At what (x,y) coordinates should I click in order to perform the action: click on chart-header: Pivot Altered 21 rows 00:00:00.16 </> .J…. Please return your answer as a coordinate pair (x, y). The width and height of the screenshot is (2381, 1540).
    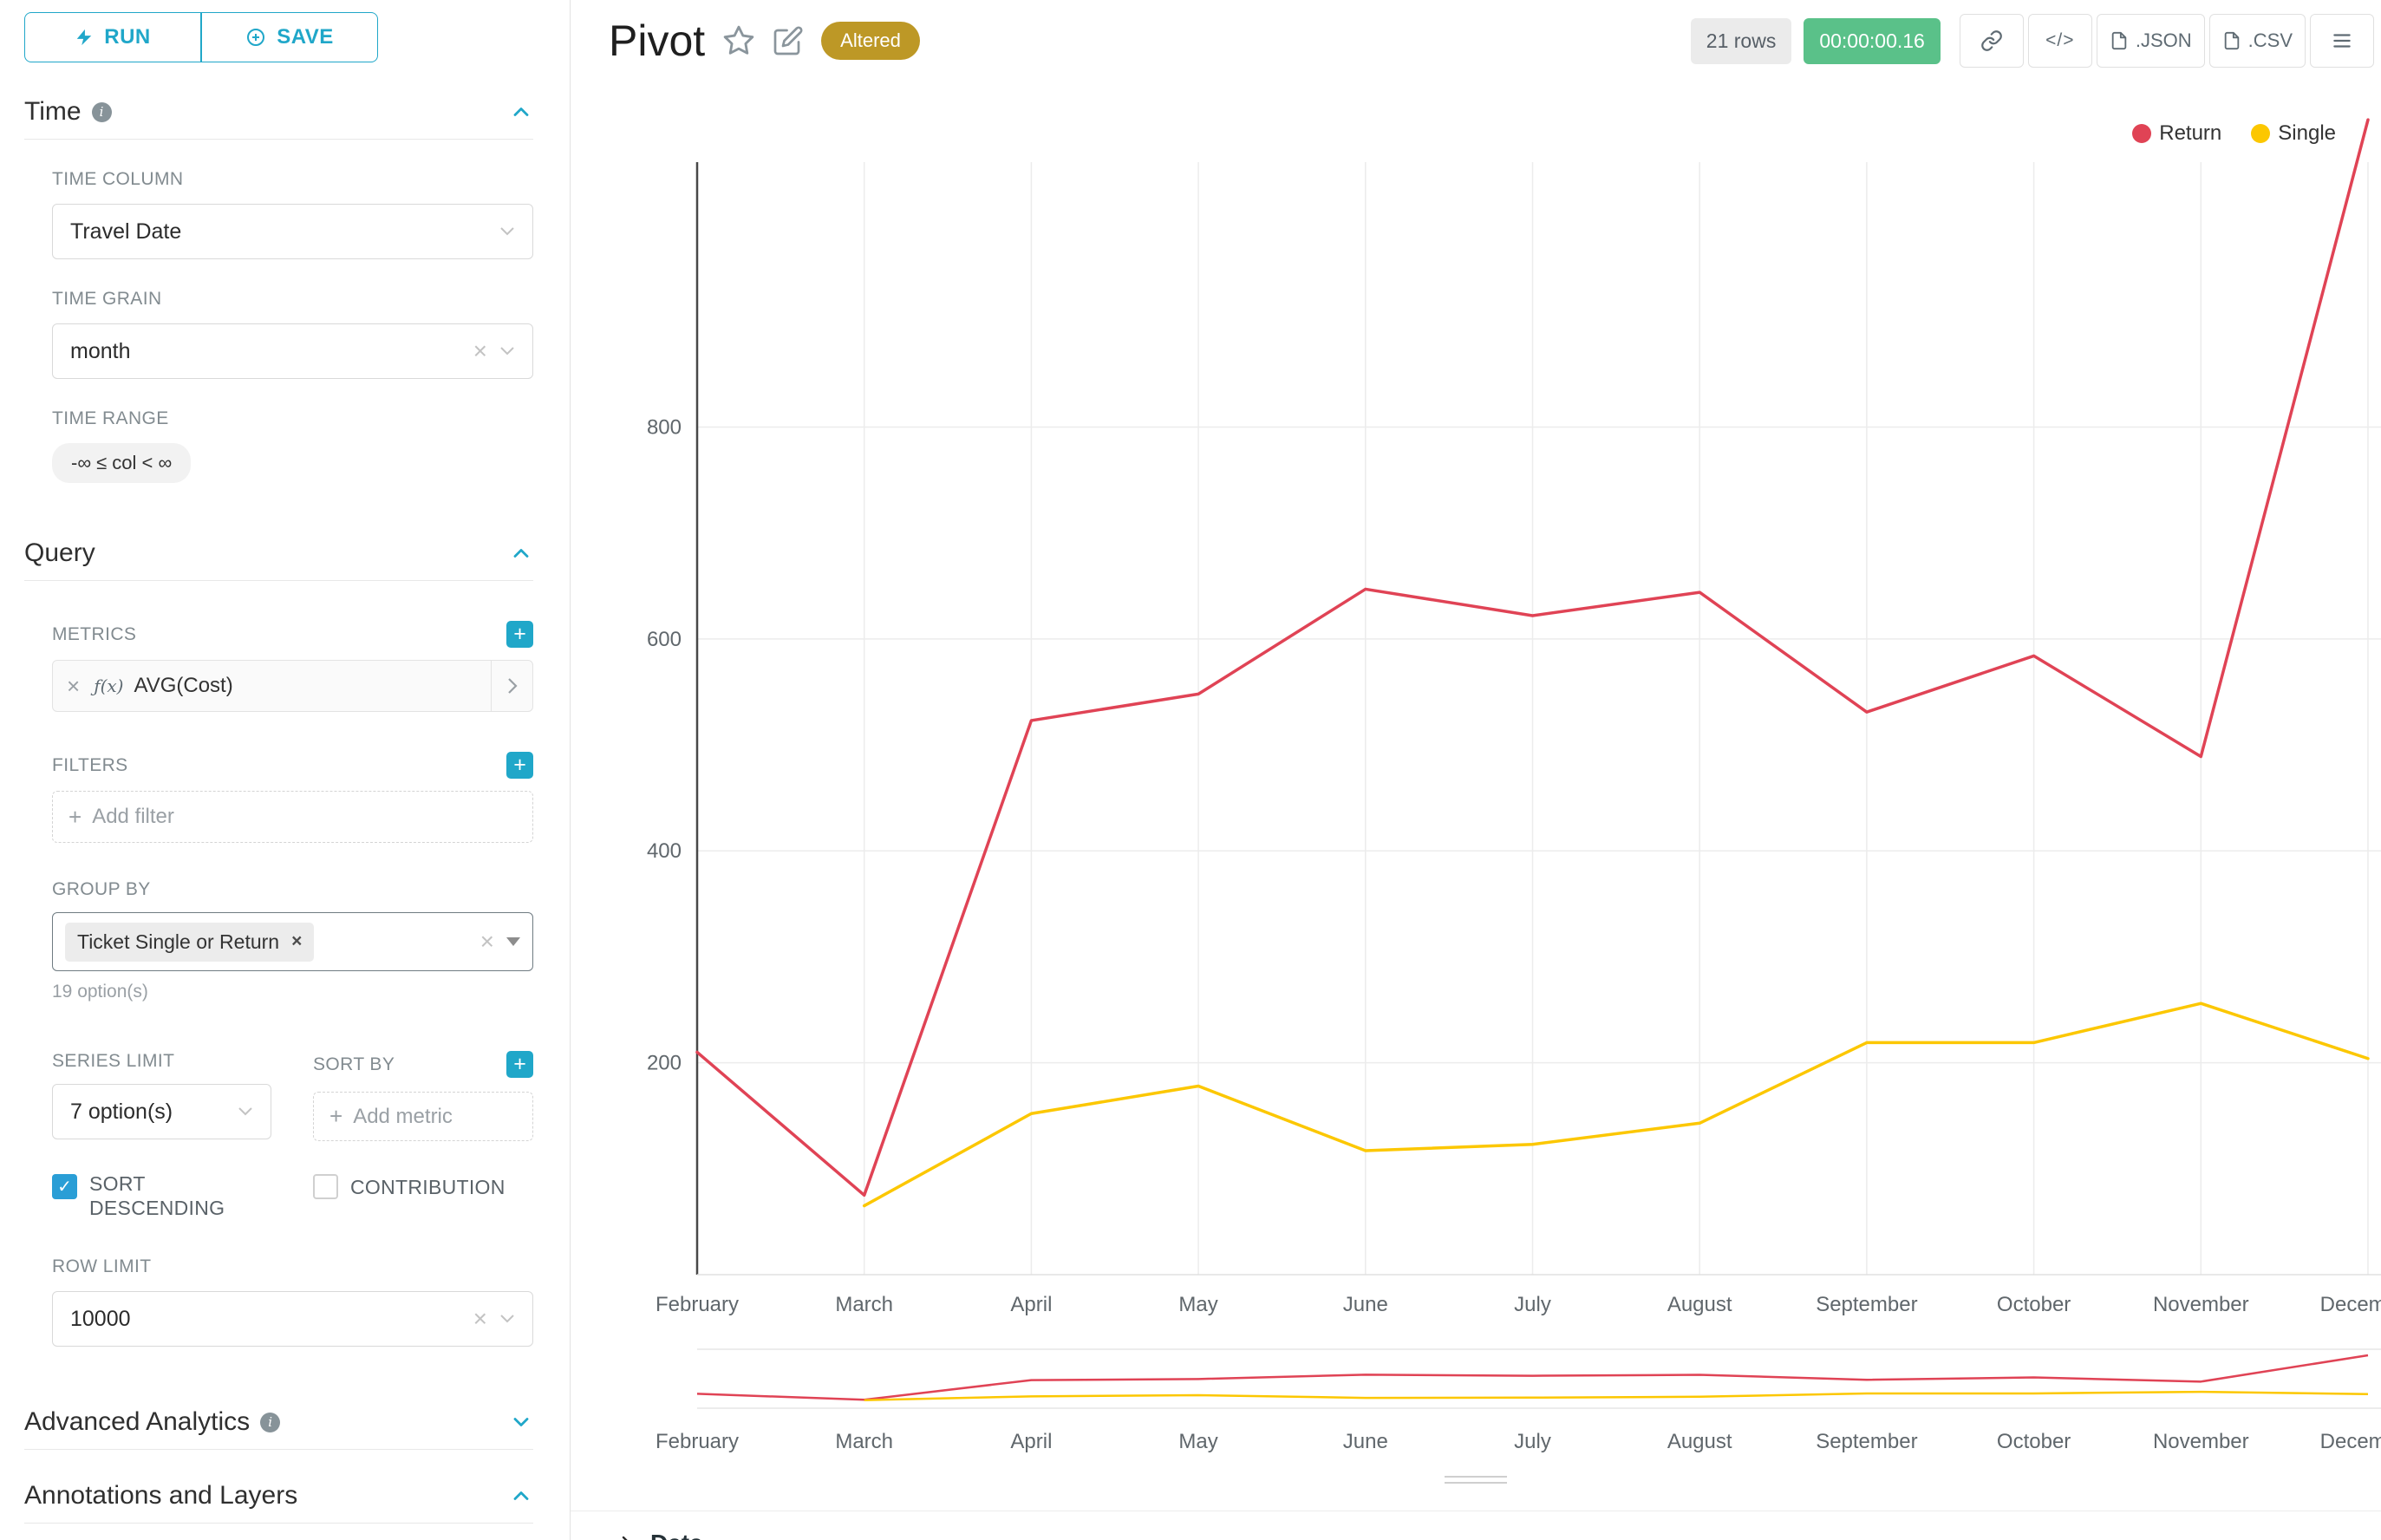
    Looking at the image, I should click on (1492, 40).